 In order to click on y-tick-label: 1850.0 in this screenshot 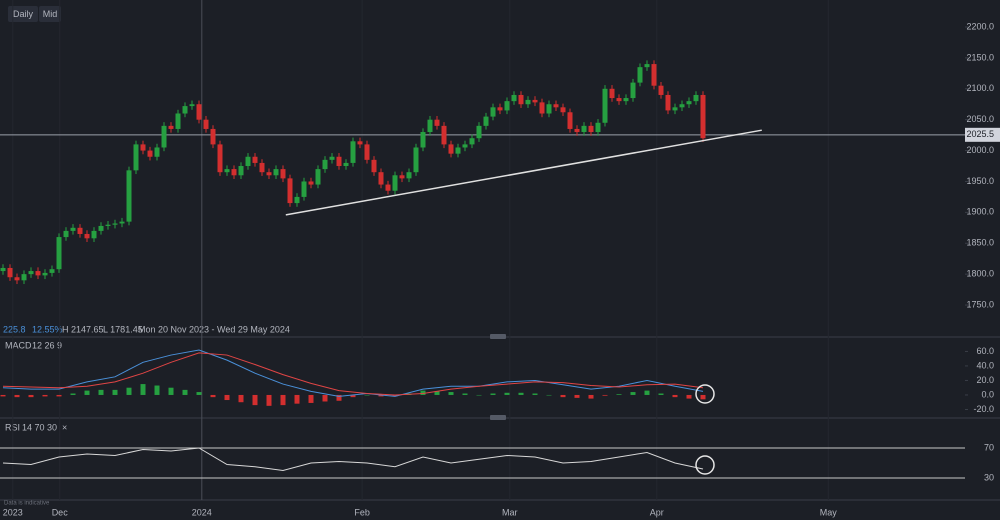, I will do `click(980, 243)`.